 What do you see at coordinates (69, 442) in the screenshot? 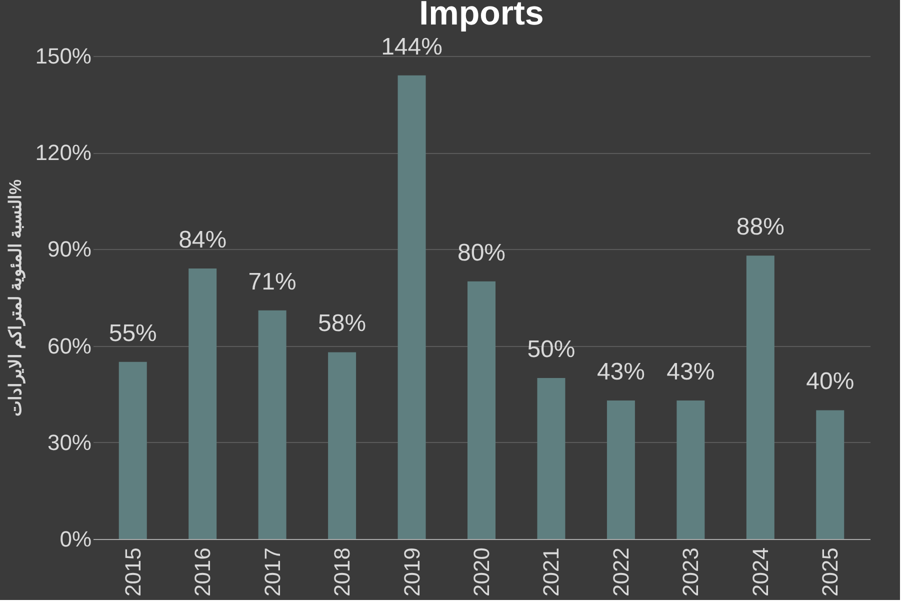
I see `y-tick-label: 30%` at bounding box center [69, 442].